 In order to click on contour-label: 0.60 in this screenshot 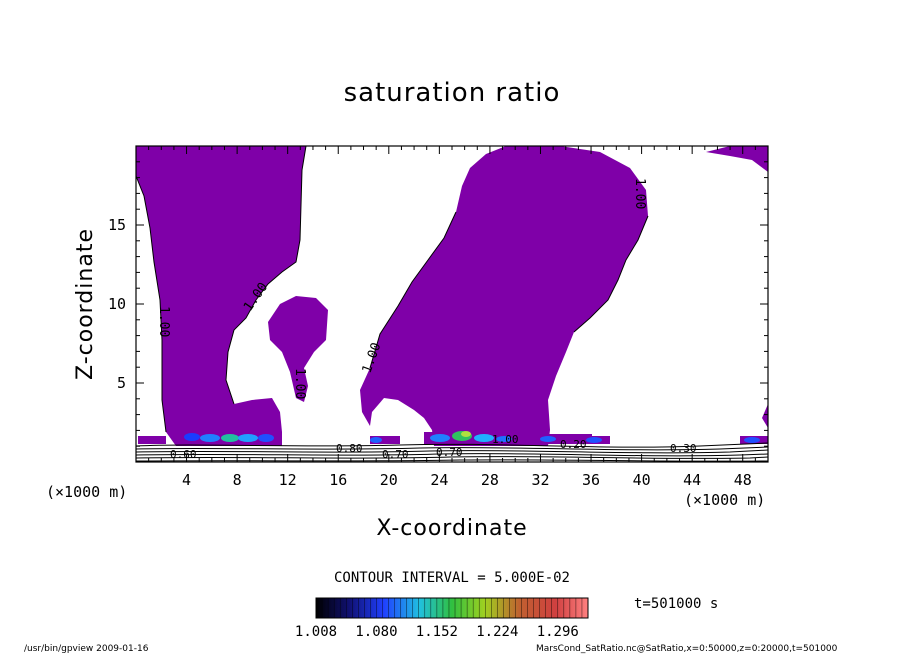, I will do `click(183, 454)`.